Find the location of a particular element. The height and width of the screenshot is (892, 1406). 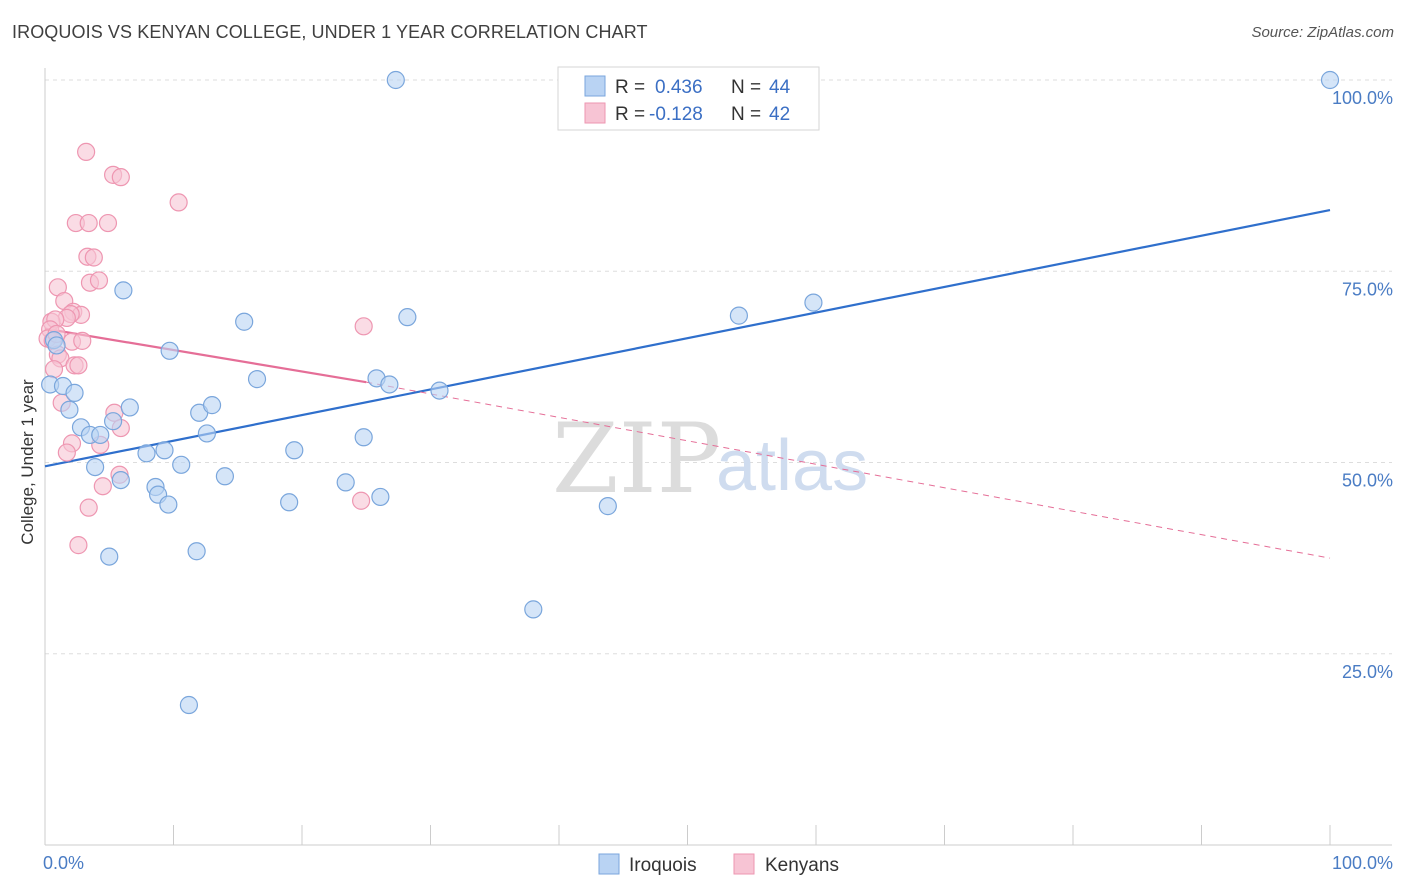

iroquois-r-value: 0.436 is located at coordinates (679, 87).